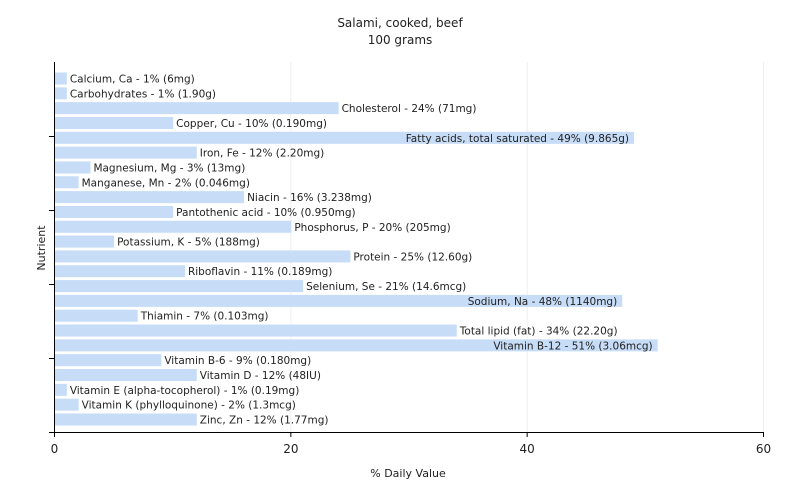  Describe the element at coordinates (251, 124) in the screenshot. I see `bar-label: Copper, Cu - 10% (0.190mg)` at that location.